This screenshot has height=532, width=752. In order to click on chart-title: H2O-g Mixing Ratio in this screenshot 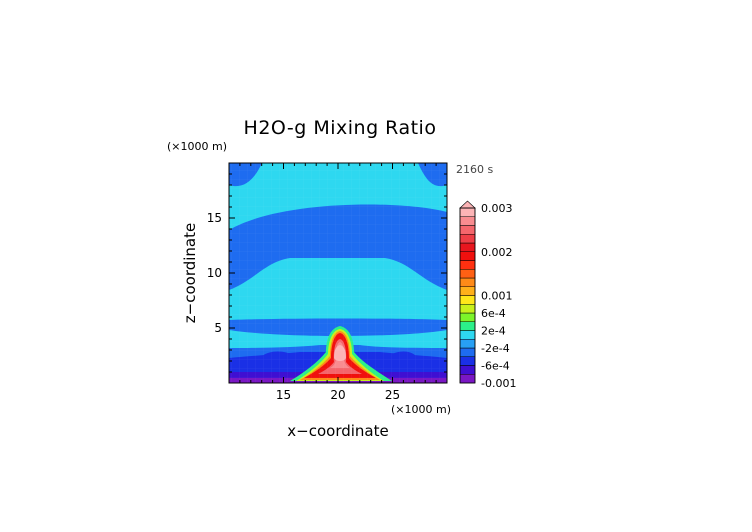, I will do `click(340, 128)`.